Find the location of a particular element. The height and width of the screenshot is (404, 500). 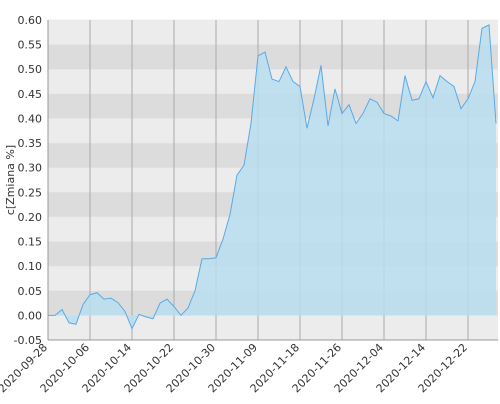

y-tick-label: -0.05 is located at coordinates (28, 340).